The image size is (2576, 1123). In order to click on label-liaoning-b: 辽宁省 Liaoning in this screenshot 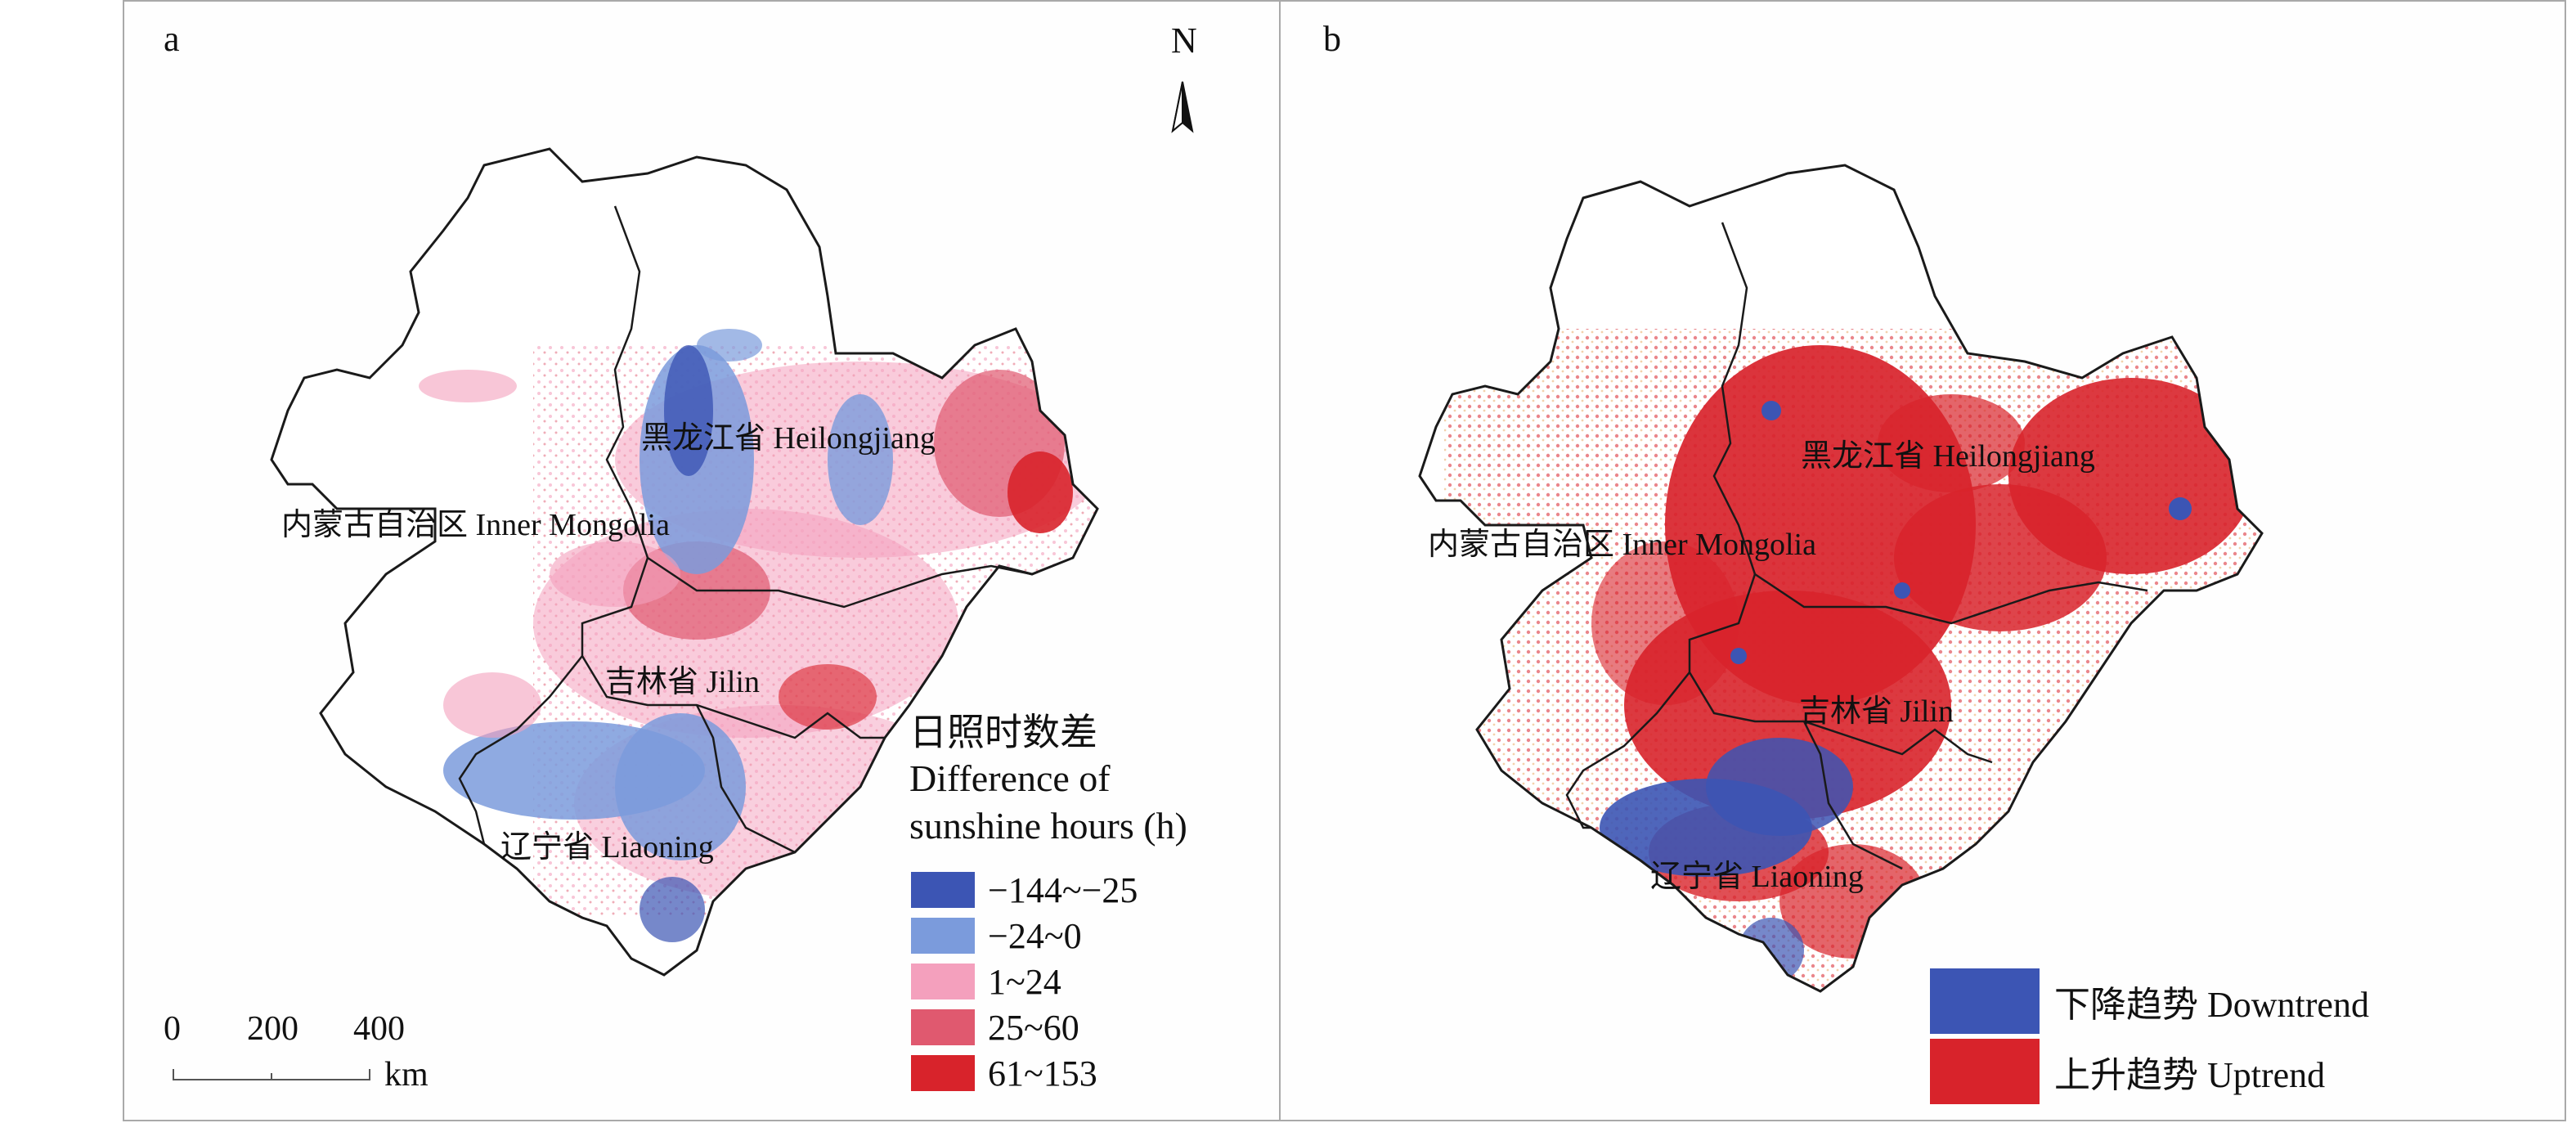, I will do `click(1757, 877)`.